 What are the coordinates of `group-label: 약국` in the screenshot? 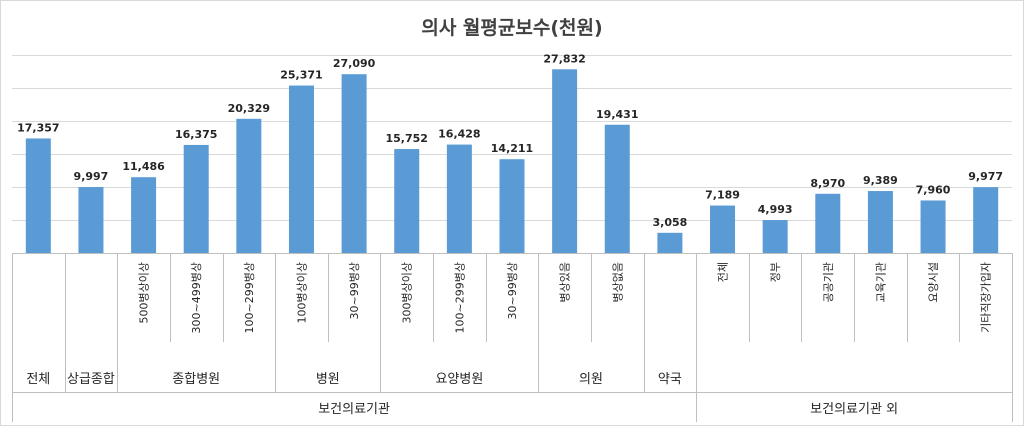 It's located at (670, 379).